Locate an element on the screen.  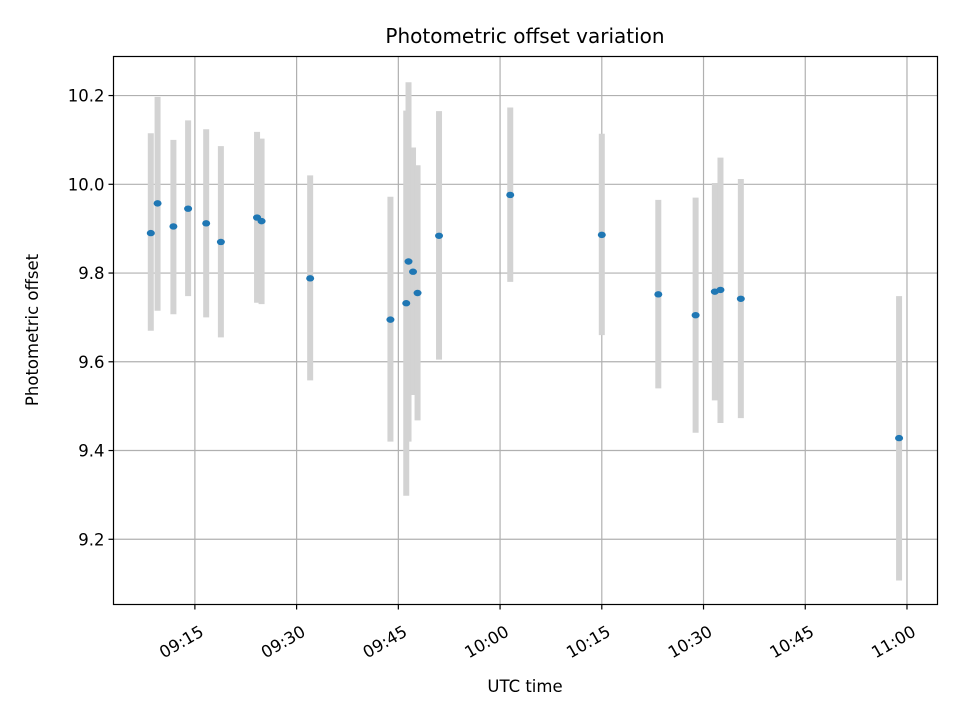
y-tick-label: 9.4 is located at coordinates (91, 451).